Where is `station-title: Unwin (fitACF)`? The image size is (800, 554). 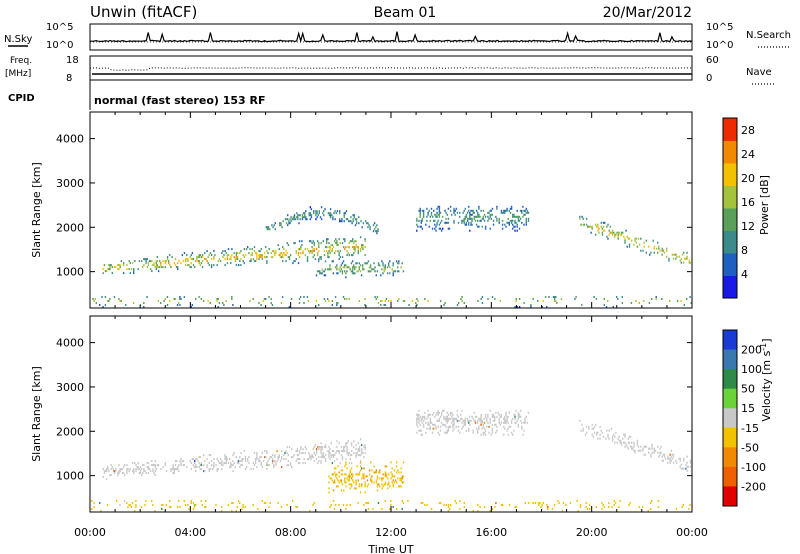 station-title: Unwin (fitACF) is located at coordinates (143, 12).